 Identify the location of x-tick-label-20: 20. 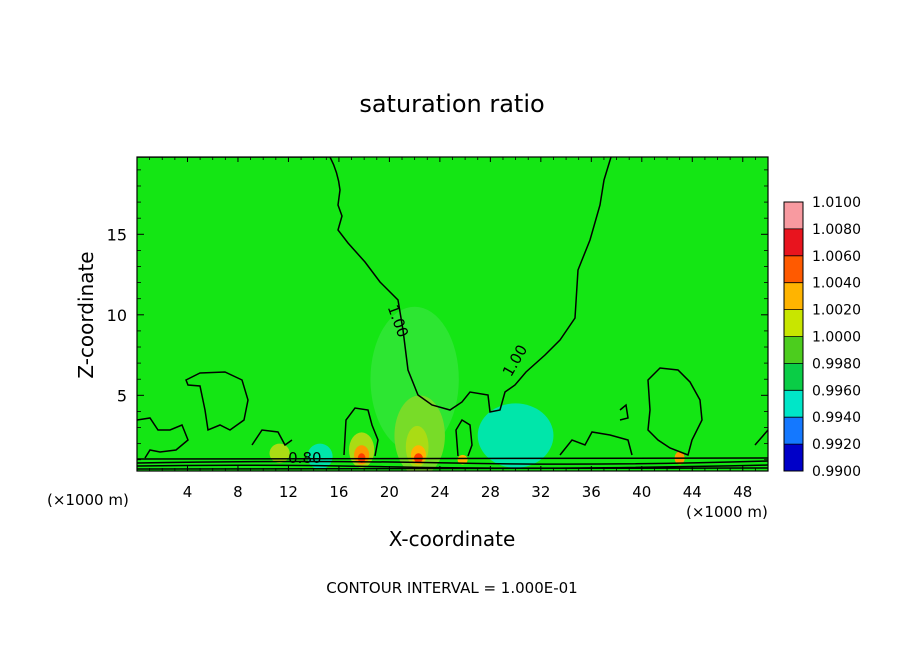
(389, 492).